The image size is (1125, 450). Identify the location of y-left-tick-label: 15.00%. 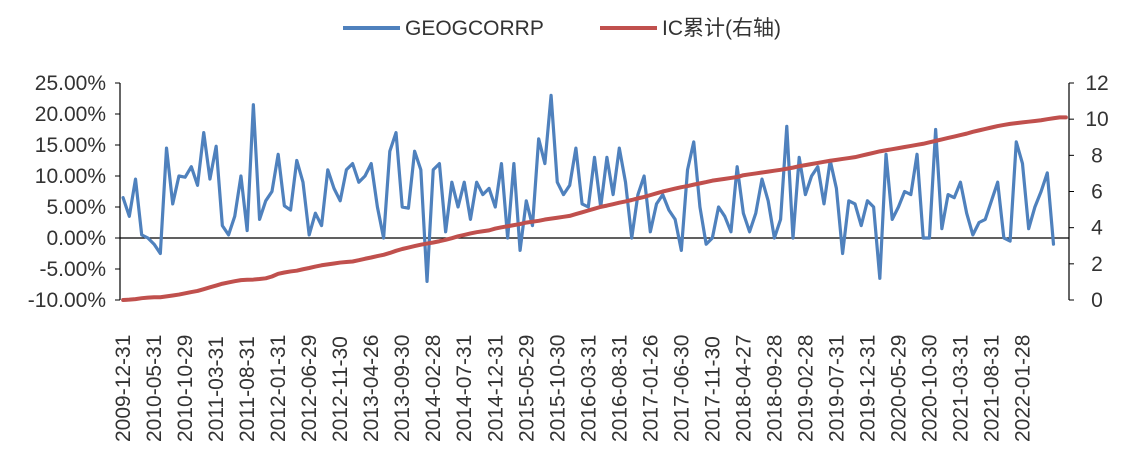
(70, 145).